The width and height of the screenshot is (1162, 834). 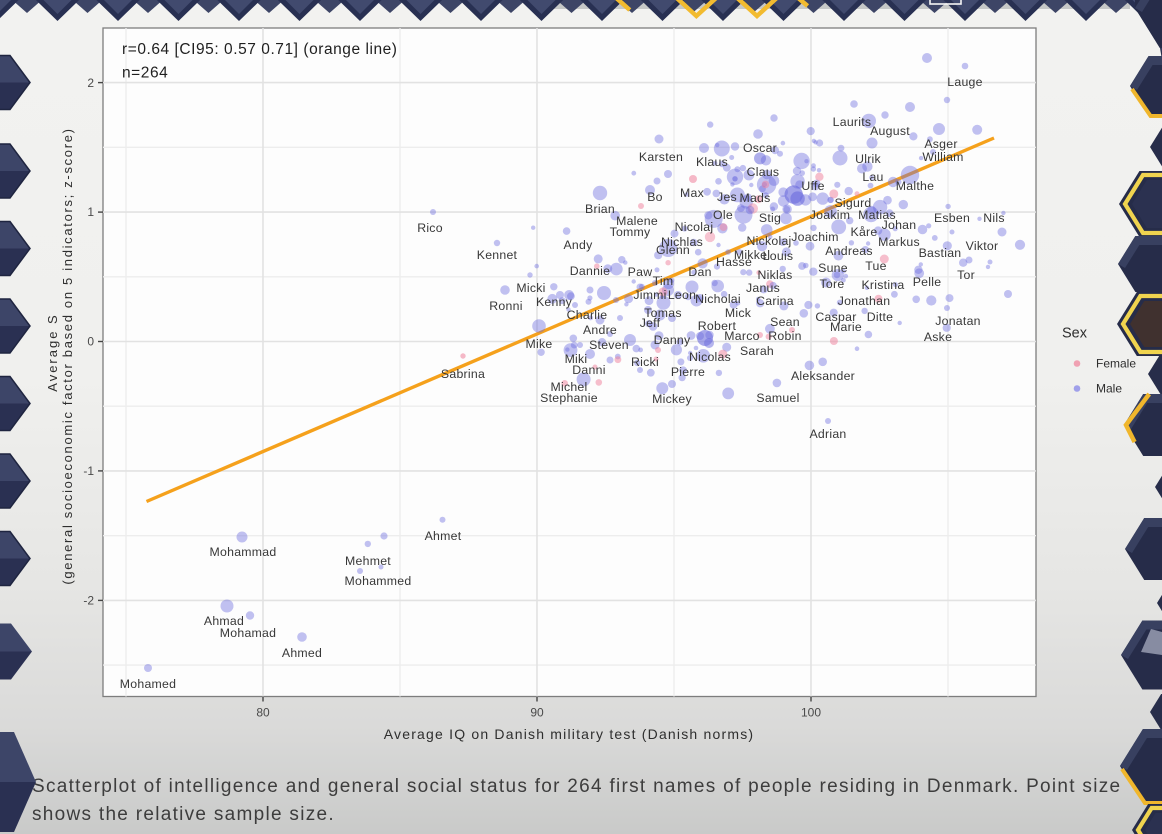 What do you see at coordinates (835, 317) in the screenshot?
I see `svg-text: Caspar` at bounding box center [835, 317].